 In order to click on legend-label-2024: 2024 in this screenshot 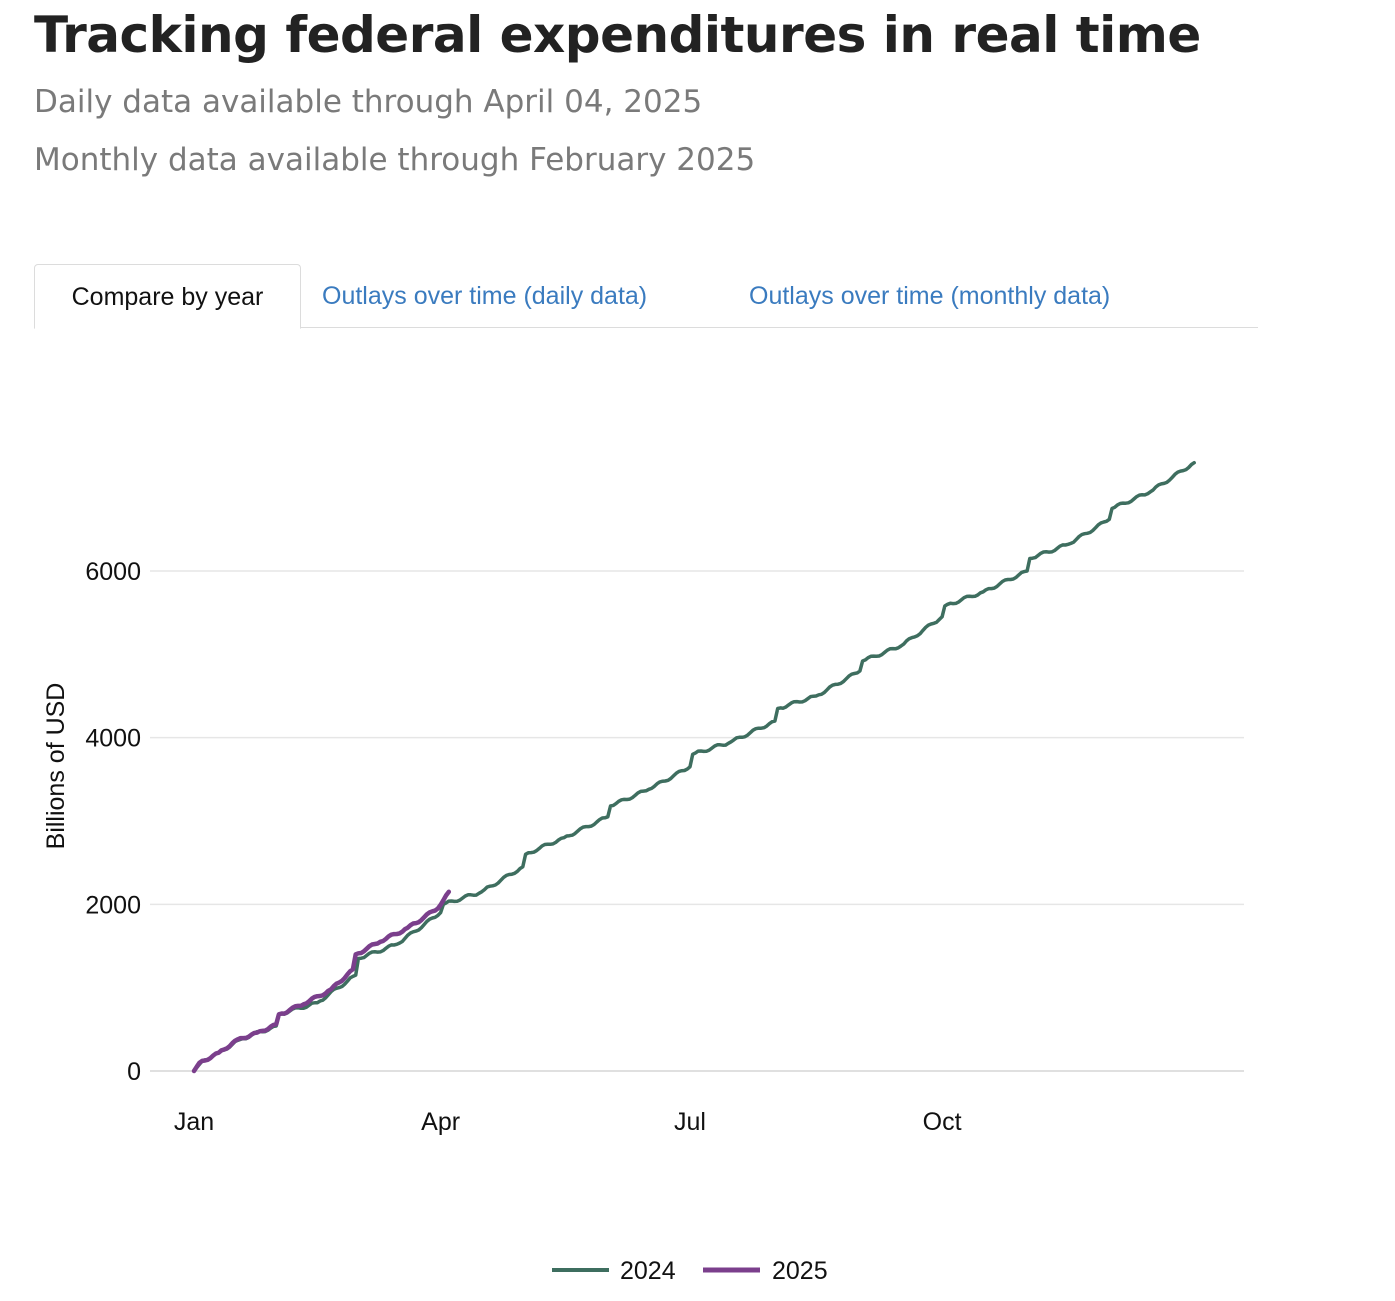, I will do `click(648, 1271)`.